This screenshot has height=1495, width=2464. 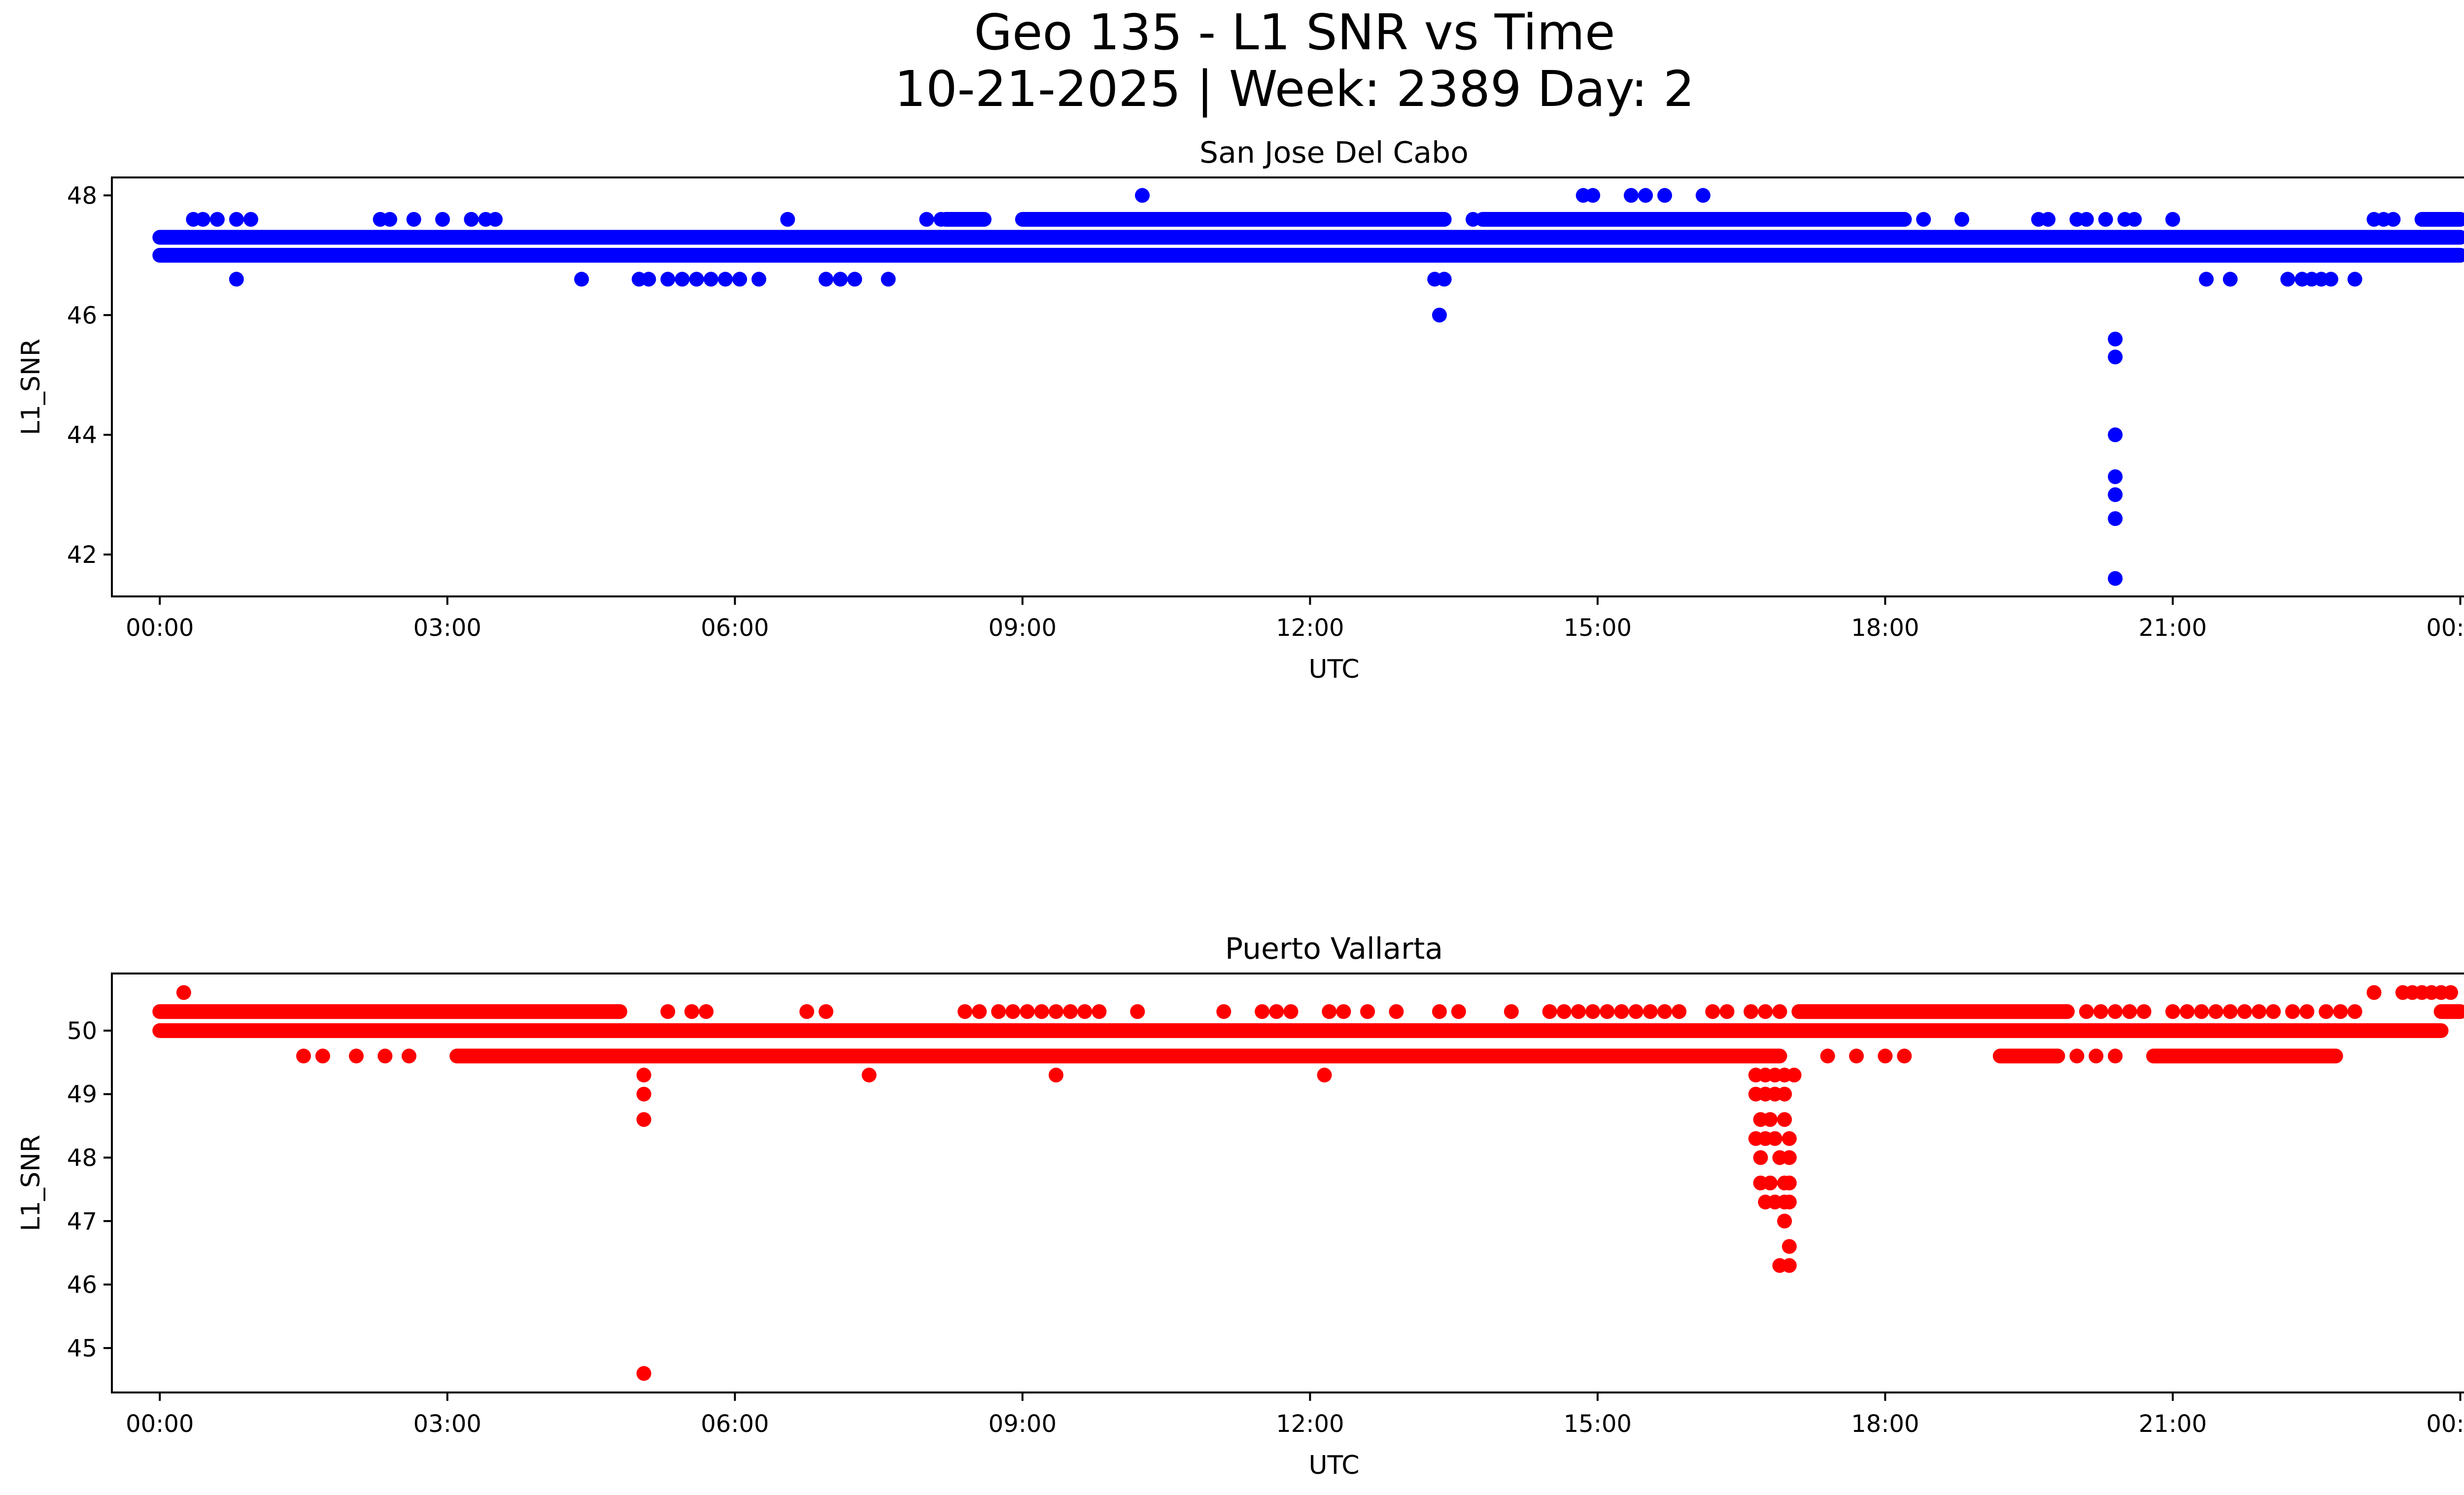 I want to click on x-tick-label: 03:00, so click(x=447, y=1424).